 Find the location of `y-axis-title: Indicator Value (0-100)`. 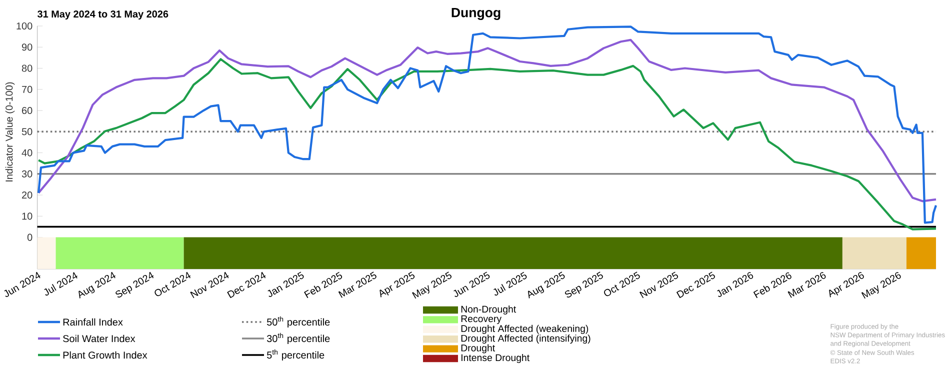

y-axis-title: Indicator Value (0-100) is located at coordinates (10, 132).